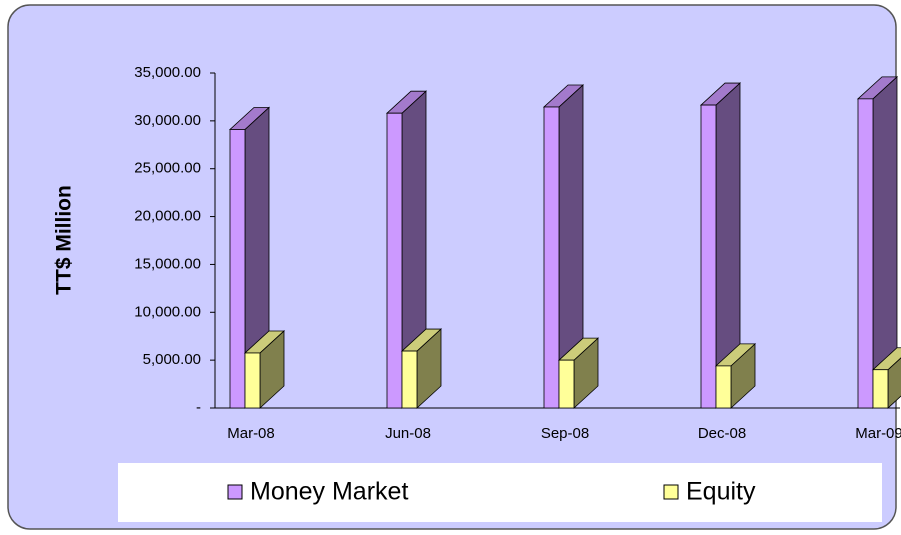 This screenshot has height=535, width=901. What do you see at coordinates (167, 263) in the screenshot?
I see `y-tick-label: 15,000.00` at bounding box center [167, 263].